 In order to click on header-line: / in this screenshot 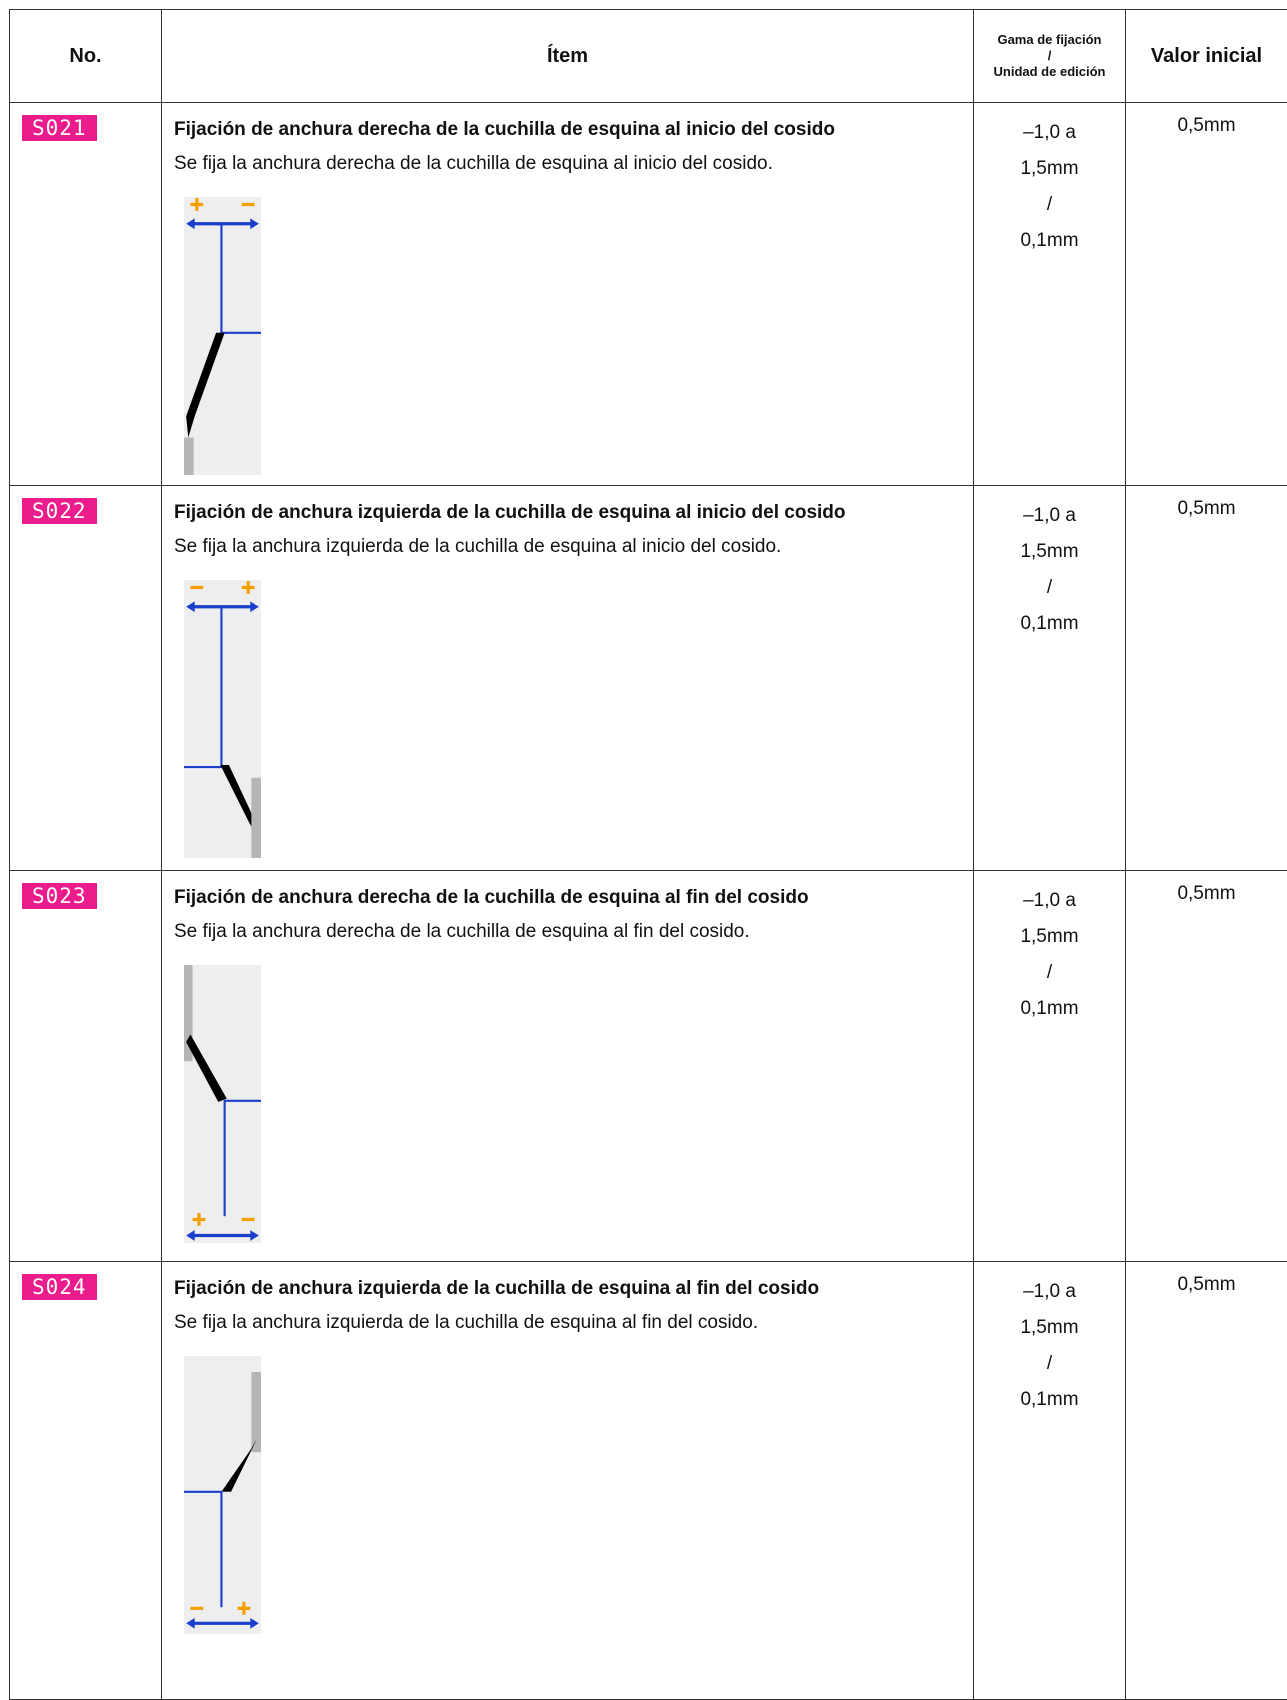, I will do `click(1049, 56)`.